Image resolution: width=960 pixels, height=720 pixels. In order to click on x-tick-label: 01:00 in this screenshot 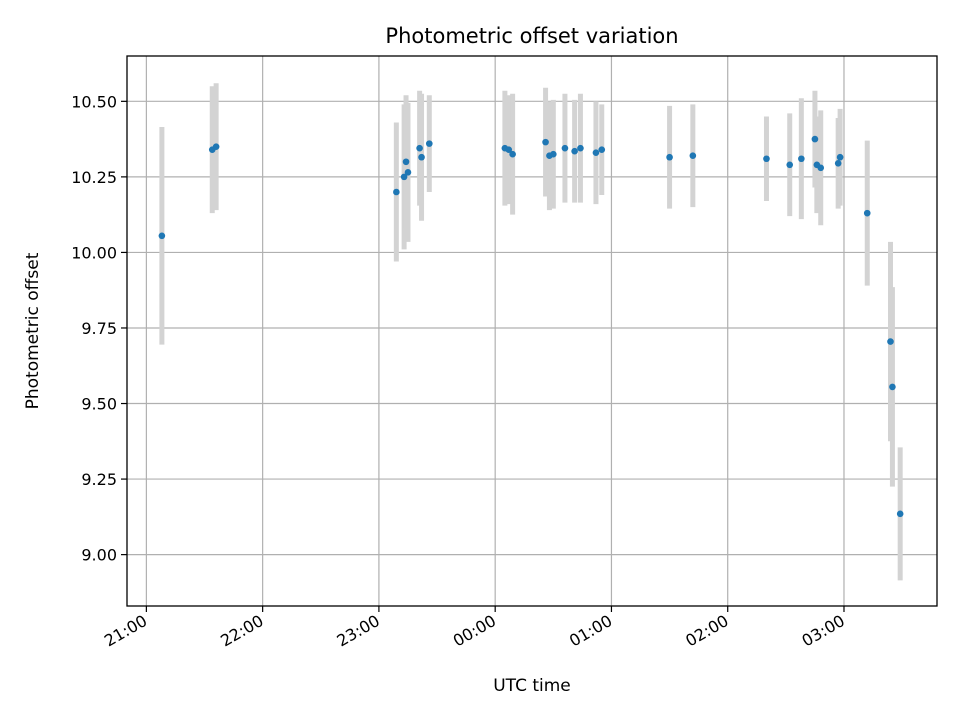, I will do `click(590, 631)`.